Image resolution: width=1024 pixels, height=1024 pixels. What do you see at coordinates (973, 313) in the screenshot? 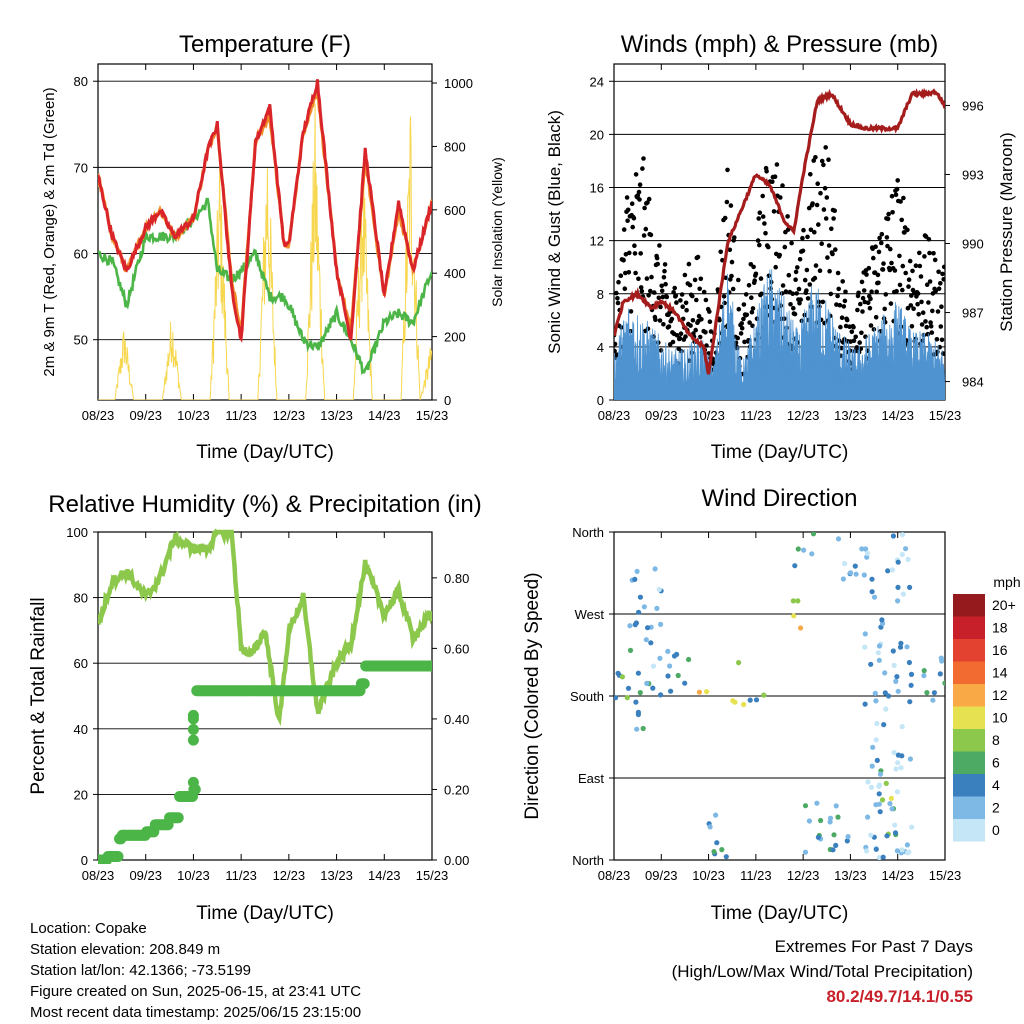
I see `winds-y2tick-label: 987` at bounding box center [973, 313].